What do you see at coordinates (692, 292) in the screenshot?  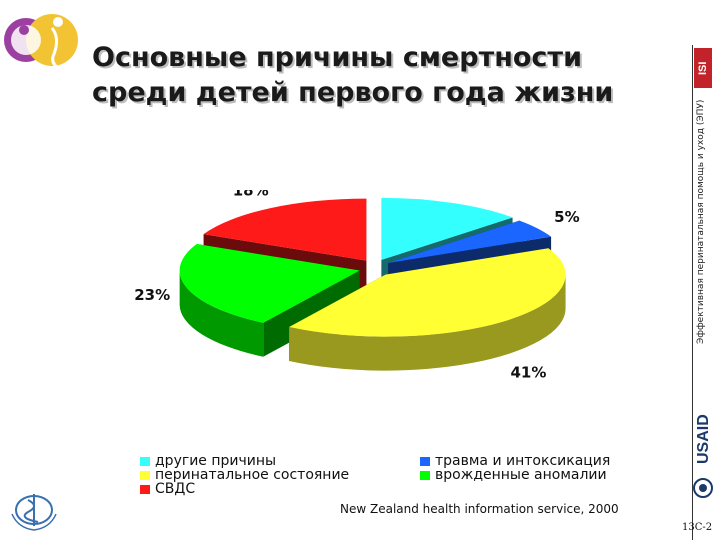 I see `side-divider` at bounding box center [692, 292].